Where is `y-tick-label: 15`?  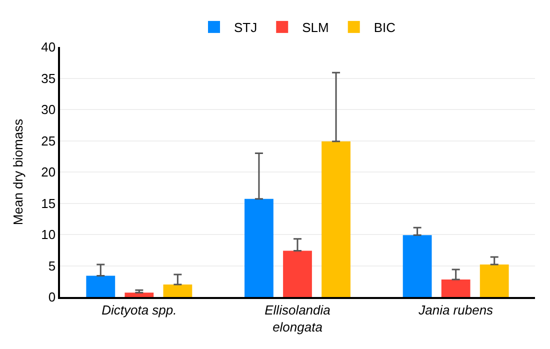 y-tick-label: 15 is located at coordinates (48, 203).